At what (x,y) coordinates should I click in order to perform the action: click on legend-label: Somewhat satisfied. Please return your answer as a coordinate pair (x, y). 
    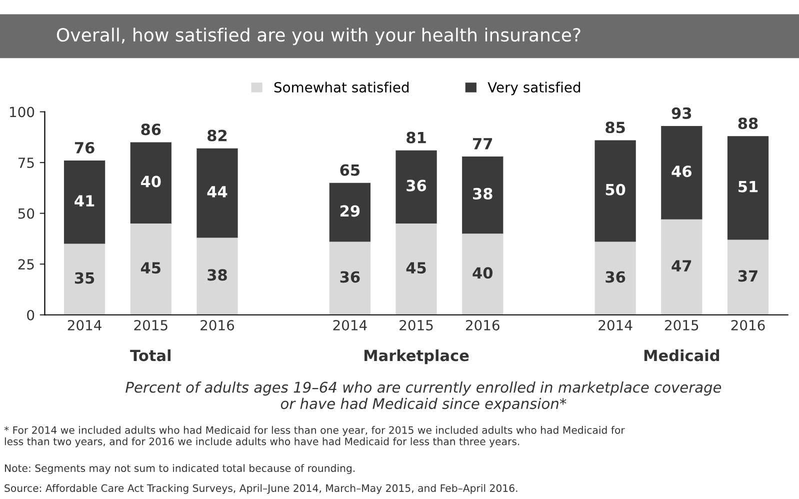
    Looking at the image, I should click on (341, 87).